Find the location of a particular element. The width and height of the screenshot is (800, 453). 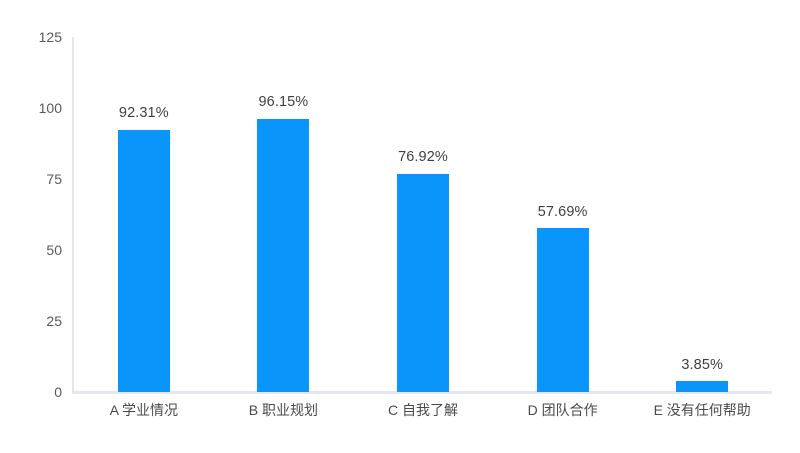

bar-group-1: 96.15% is located at coordinates (284, 214).